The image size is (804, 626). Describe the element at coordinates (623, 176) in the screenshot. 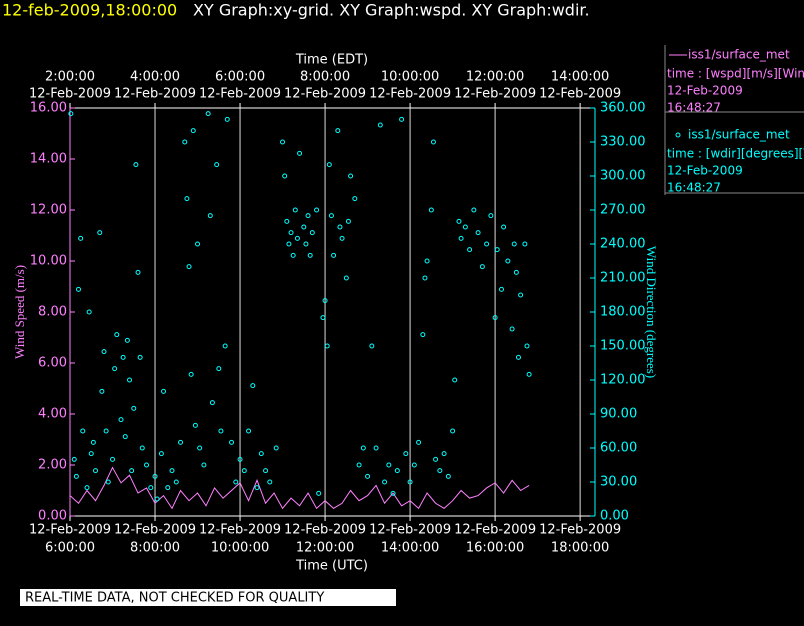

I see `y2-tick-label: 300.00` at that location.